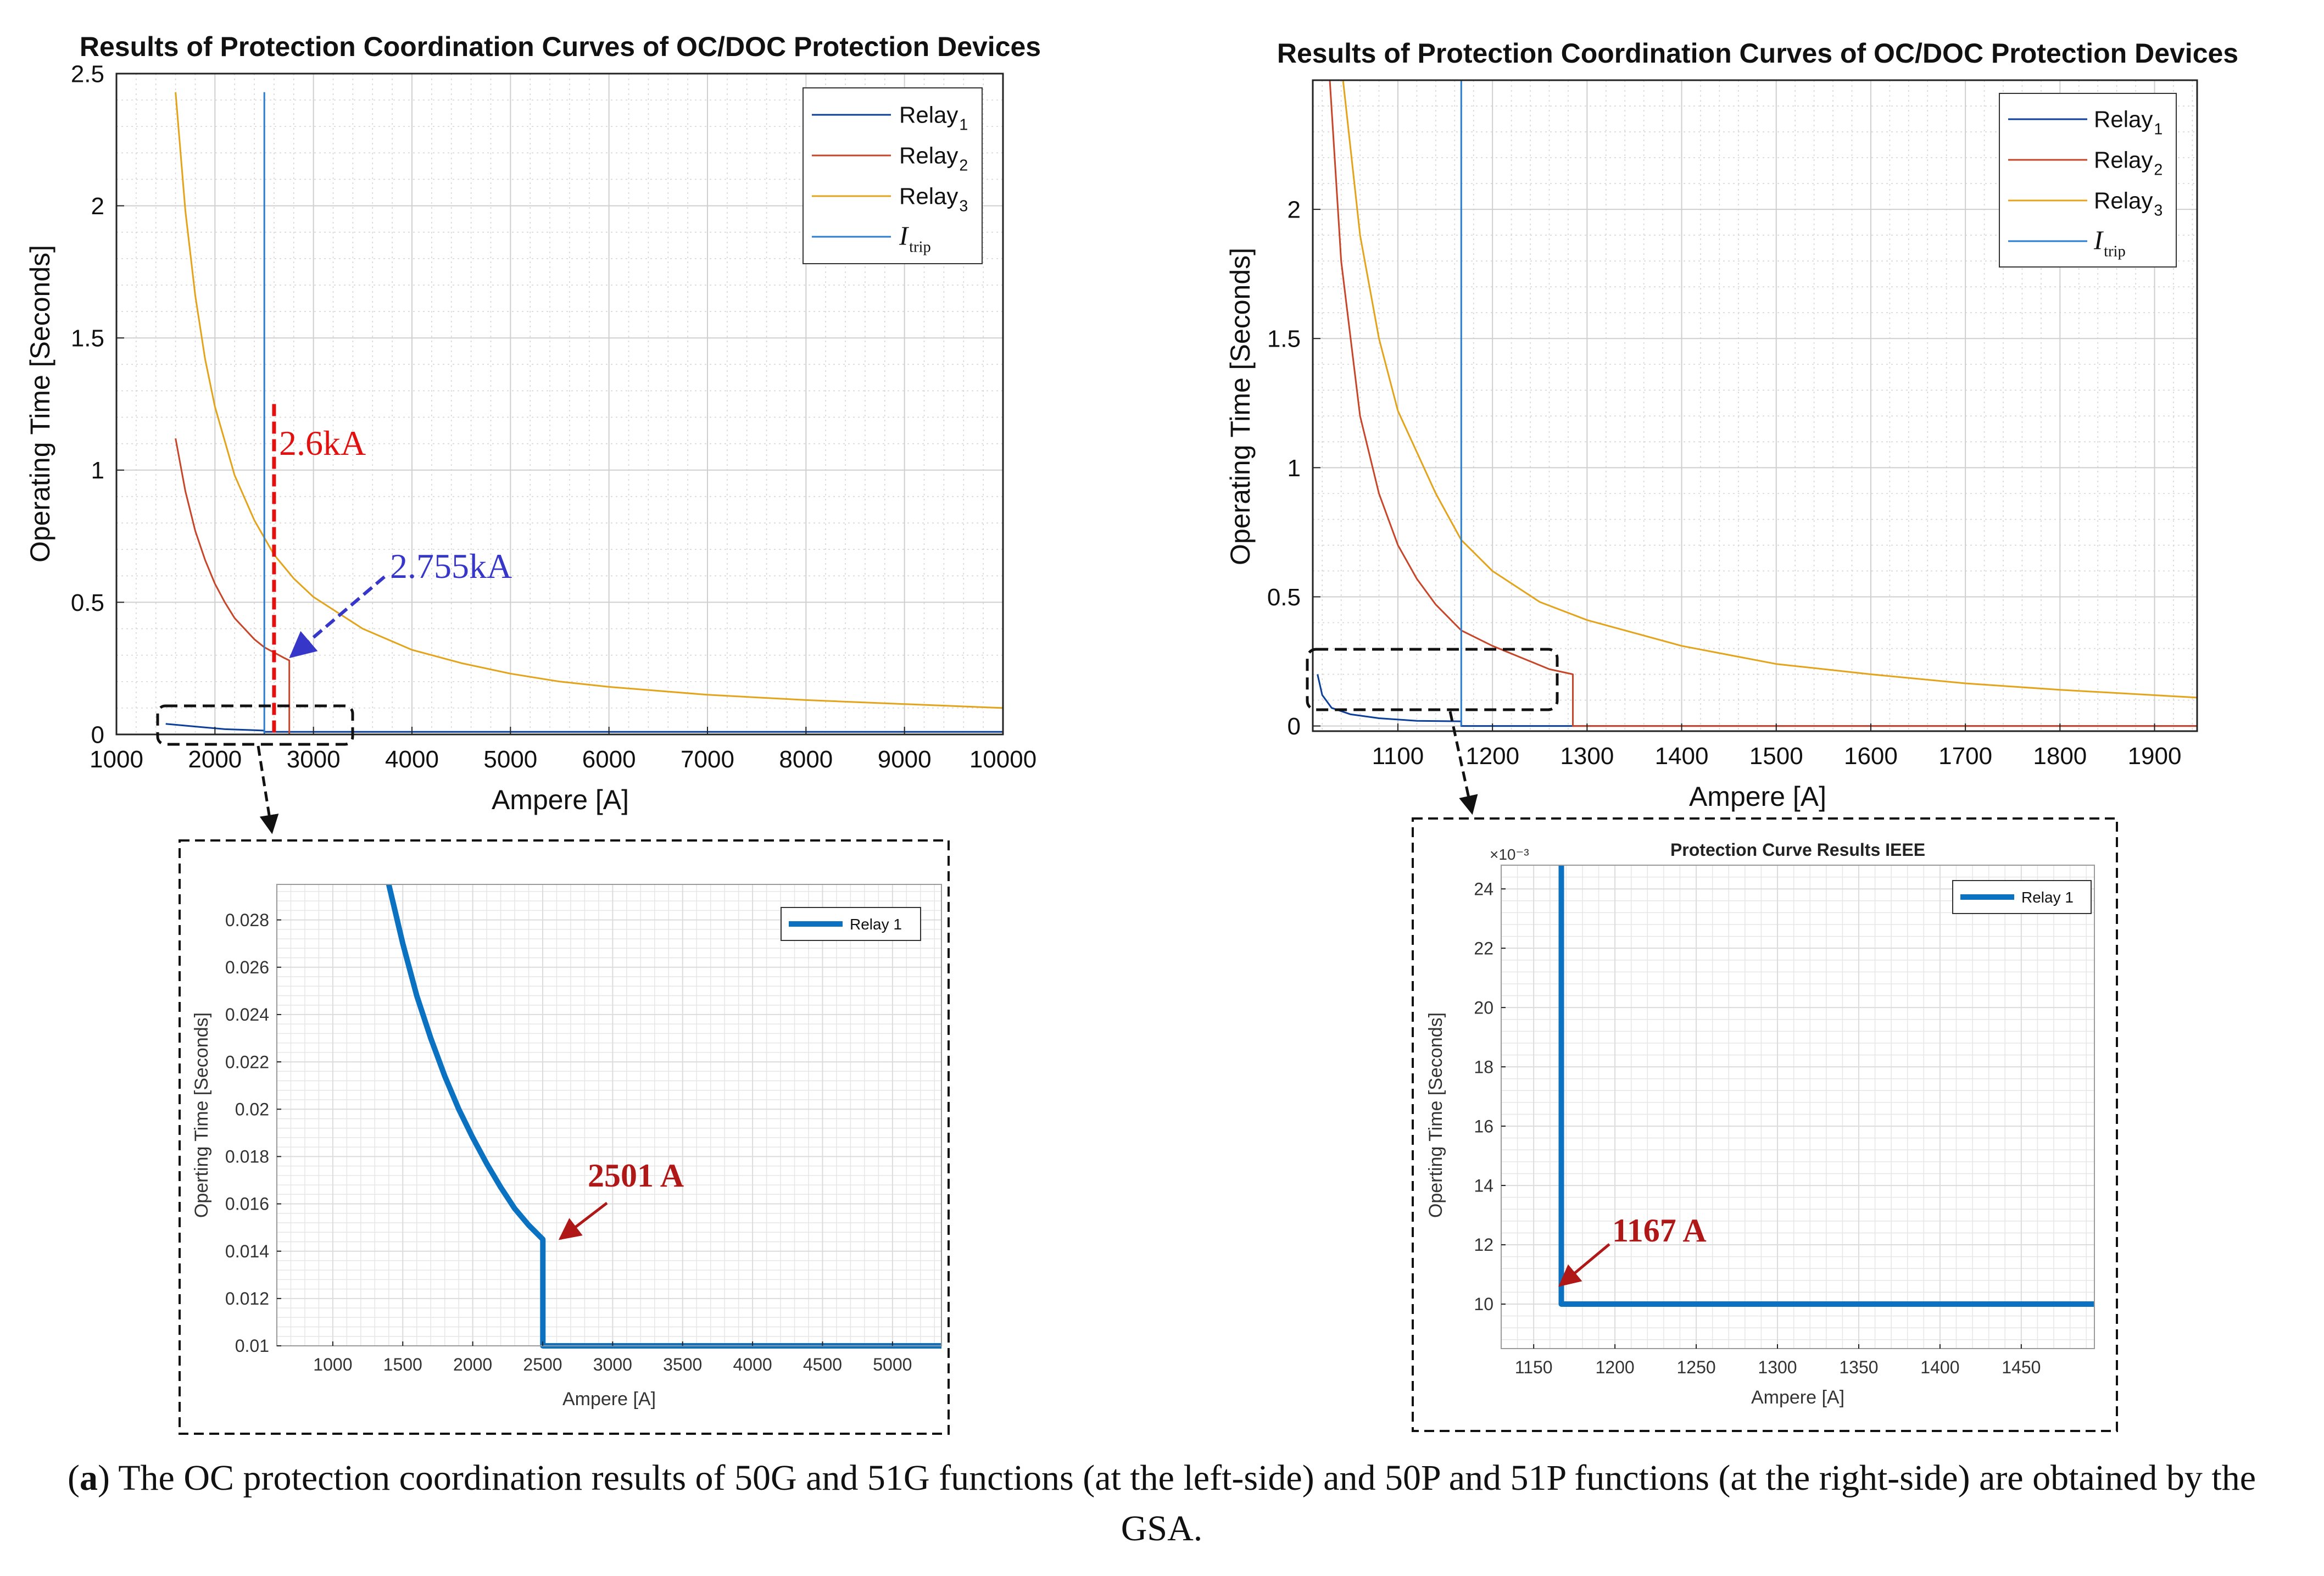 The width and height of the screenshot is (2324, 1576). What do you see at coordinates (1797, 850) in the screenshot?
I see `right-inset-title: Protection Curve Results IEEE` at bounding box center [1797, 850].